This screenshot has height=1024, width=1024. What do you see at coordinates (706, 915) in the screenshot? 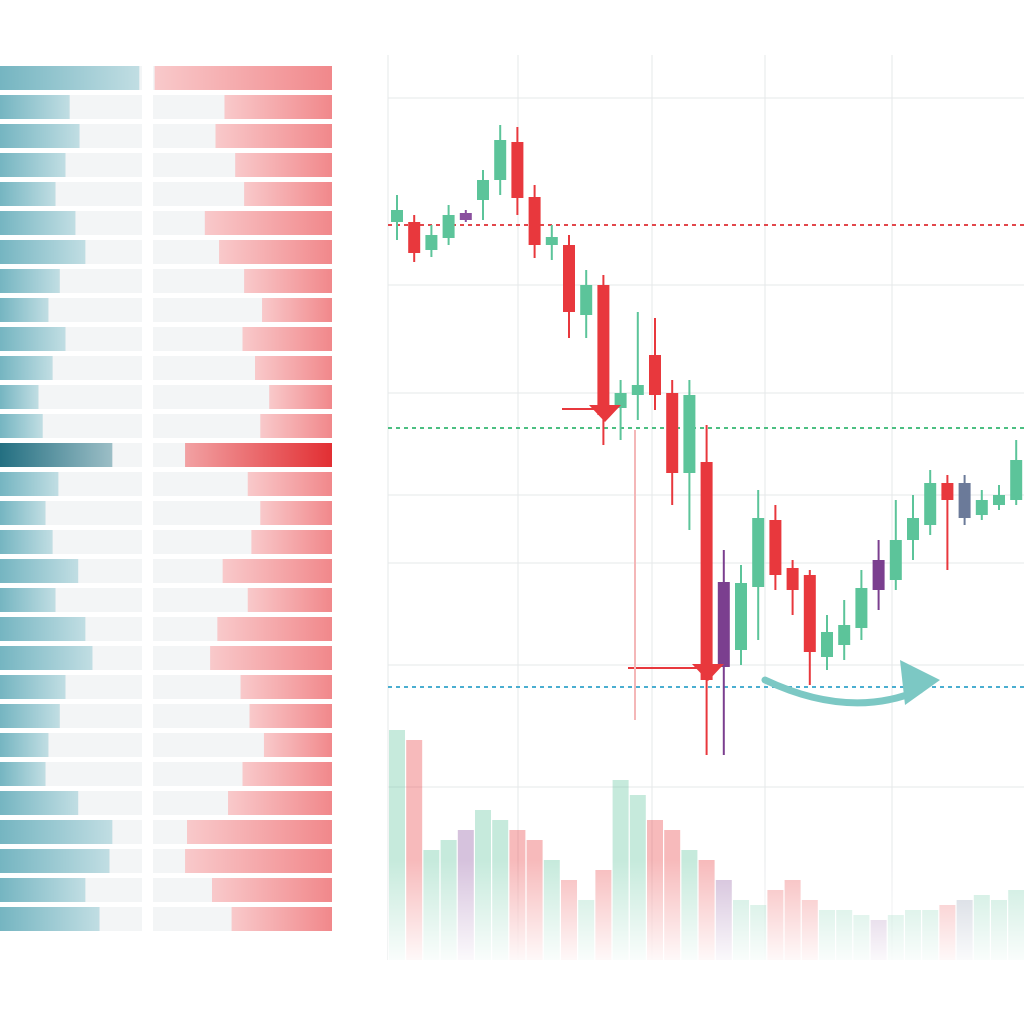
I see `volume-fade` at bounding box center [706, 915].